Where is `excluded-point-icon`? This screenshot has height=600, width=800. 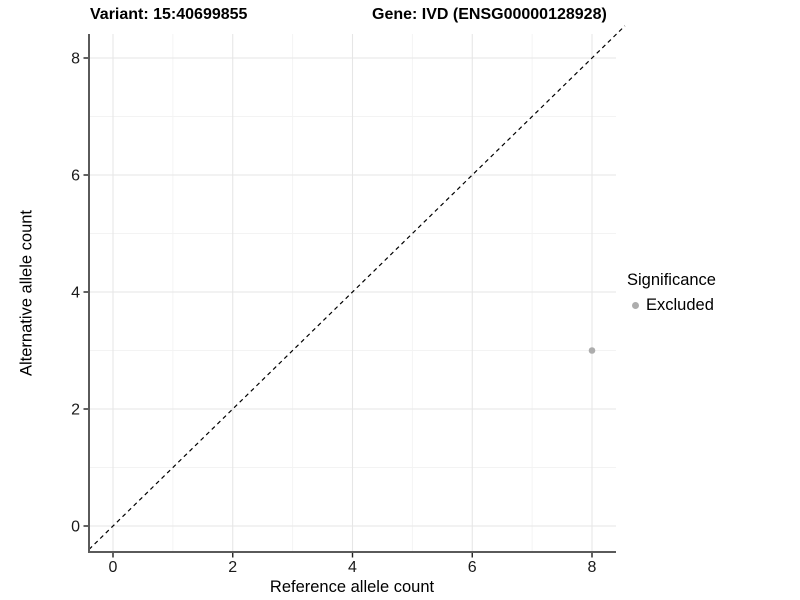 excluded-point-icon is located at coordinates (635, 305).